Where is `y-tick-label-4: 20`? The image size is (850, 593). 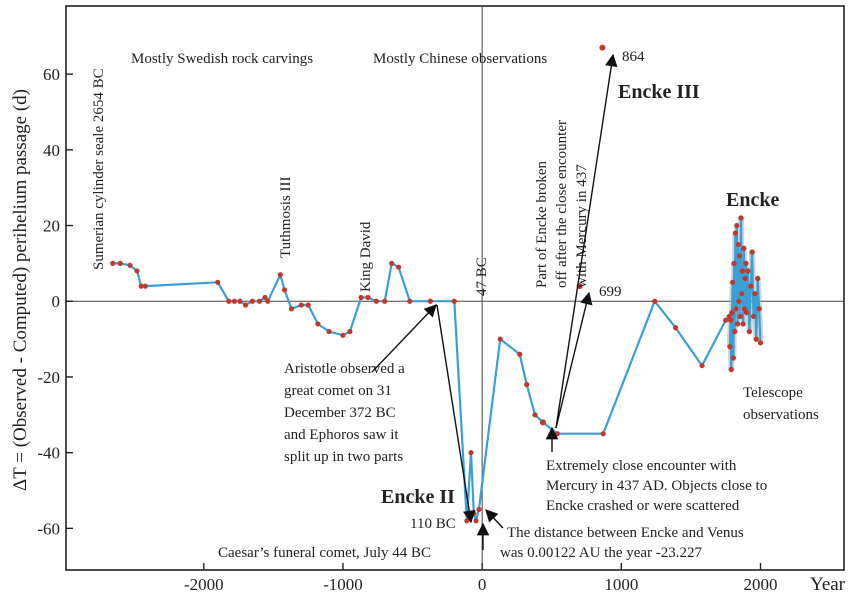
y-tick-label-4: 20 is located at coordinates (51, 226).